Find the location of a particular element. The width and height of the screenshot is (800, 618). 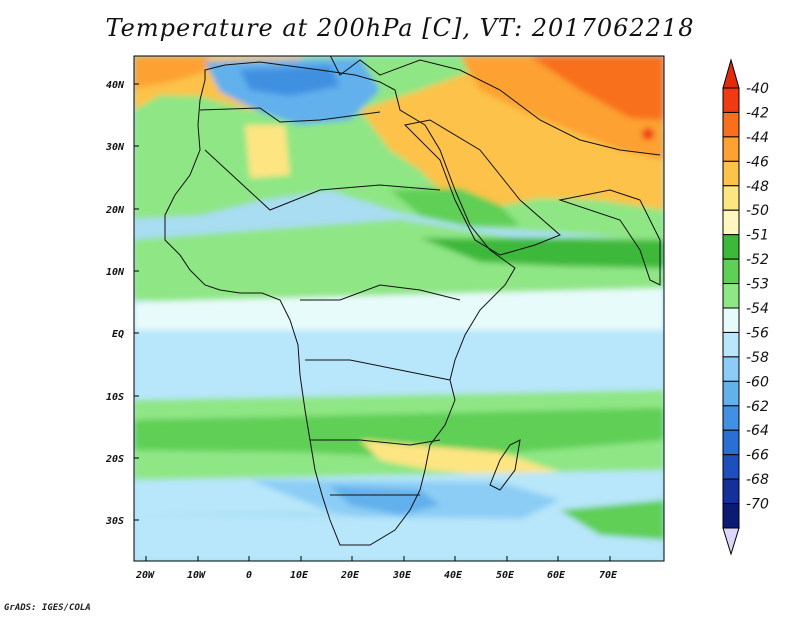

band-bottom-light-blue is located at coordinates (399, 538).